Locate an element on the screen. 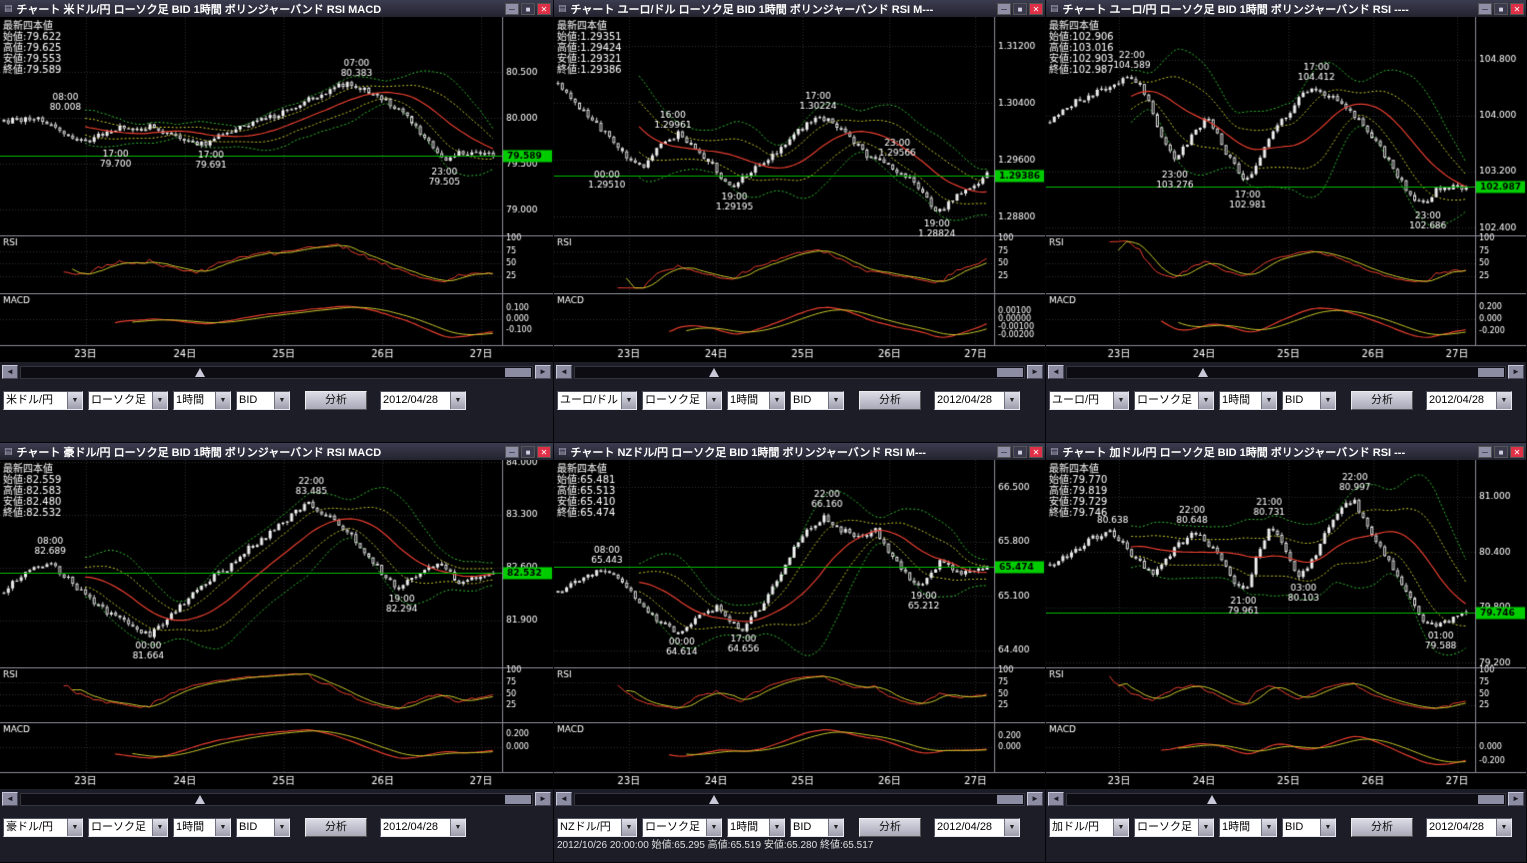  pair-select: 豪ドル/円 ▼ is located at coordinates (43, 827).